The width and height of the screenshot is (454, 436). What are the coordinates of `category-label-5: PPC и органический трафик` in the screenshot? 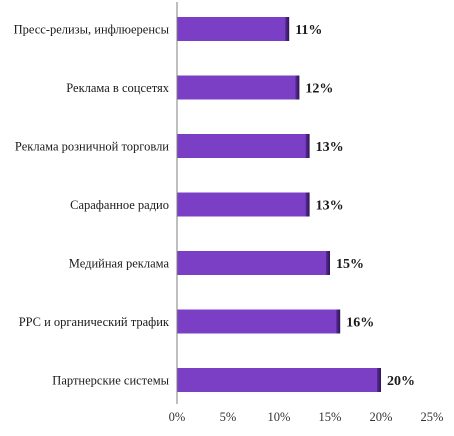 It's located at (94, 322).